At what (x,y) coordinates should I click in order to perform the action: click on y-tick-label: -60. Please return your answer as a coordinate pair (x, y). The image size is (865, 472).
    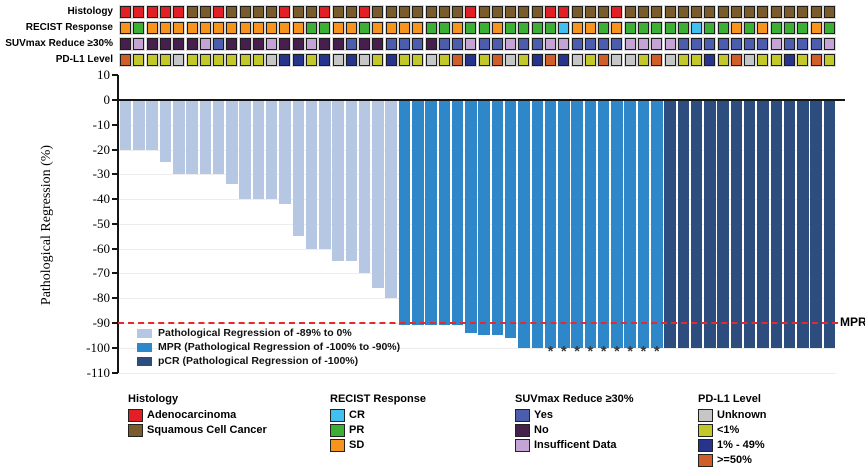
    Looking at the image, I should click on (101, 248).